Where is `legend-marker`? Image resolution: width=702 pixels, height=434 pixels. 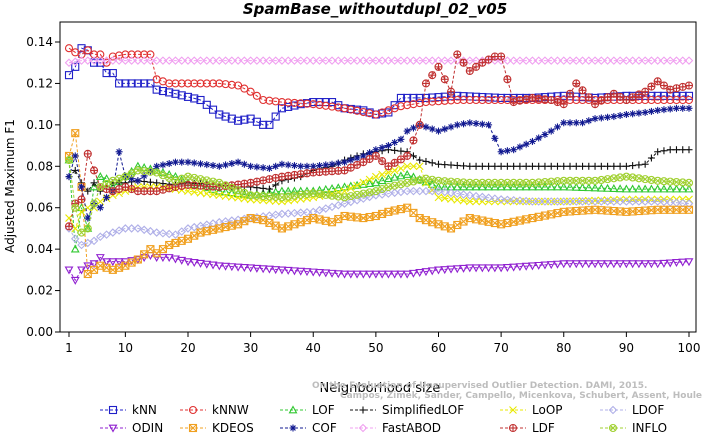
legend-marker is located at coordinates (513, 428).